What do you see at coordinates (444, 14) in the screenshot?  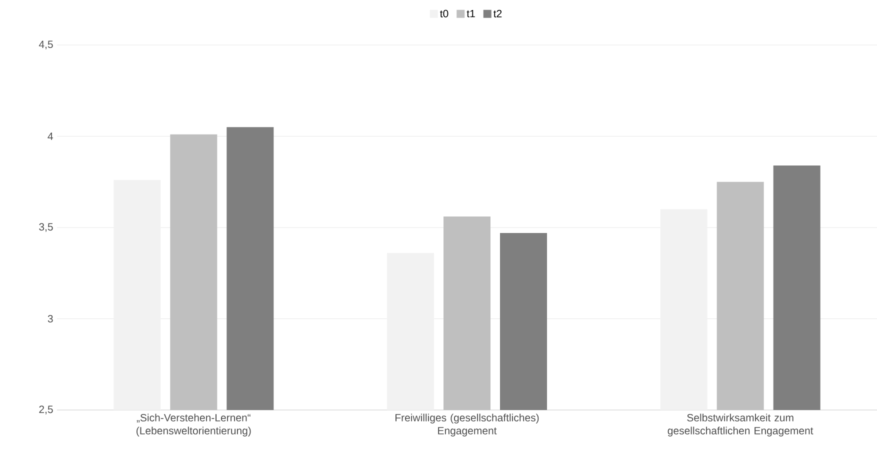 I see `legend-label: t0` at bounding box center [444, 14].